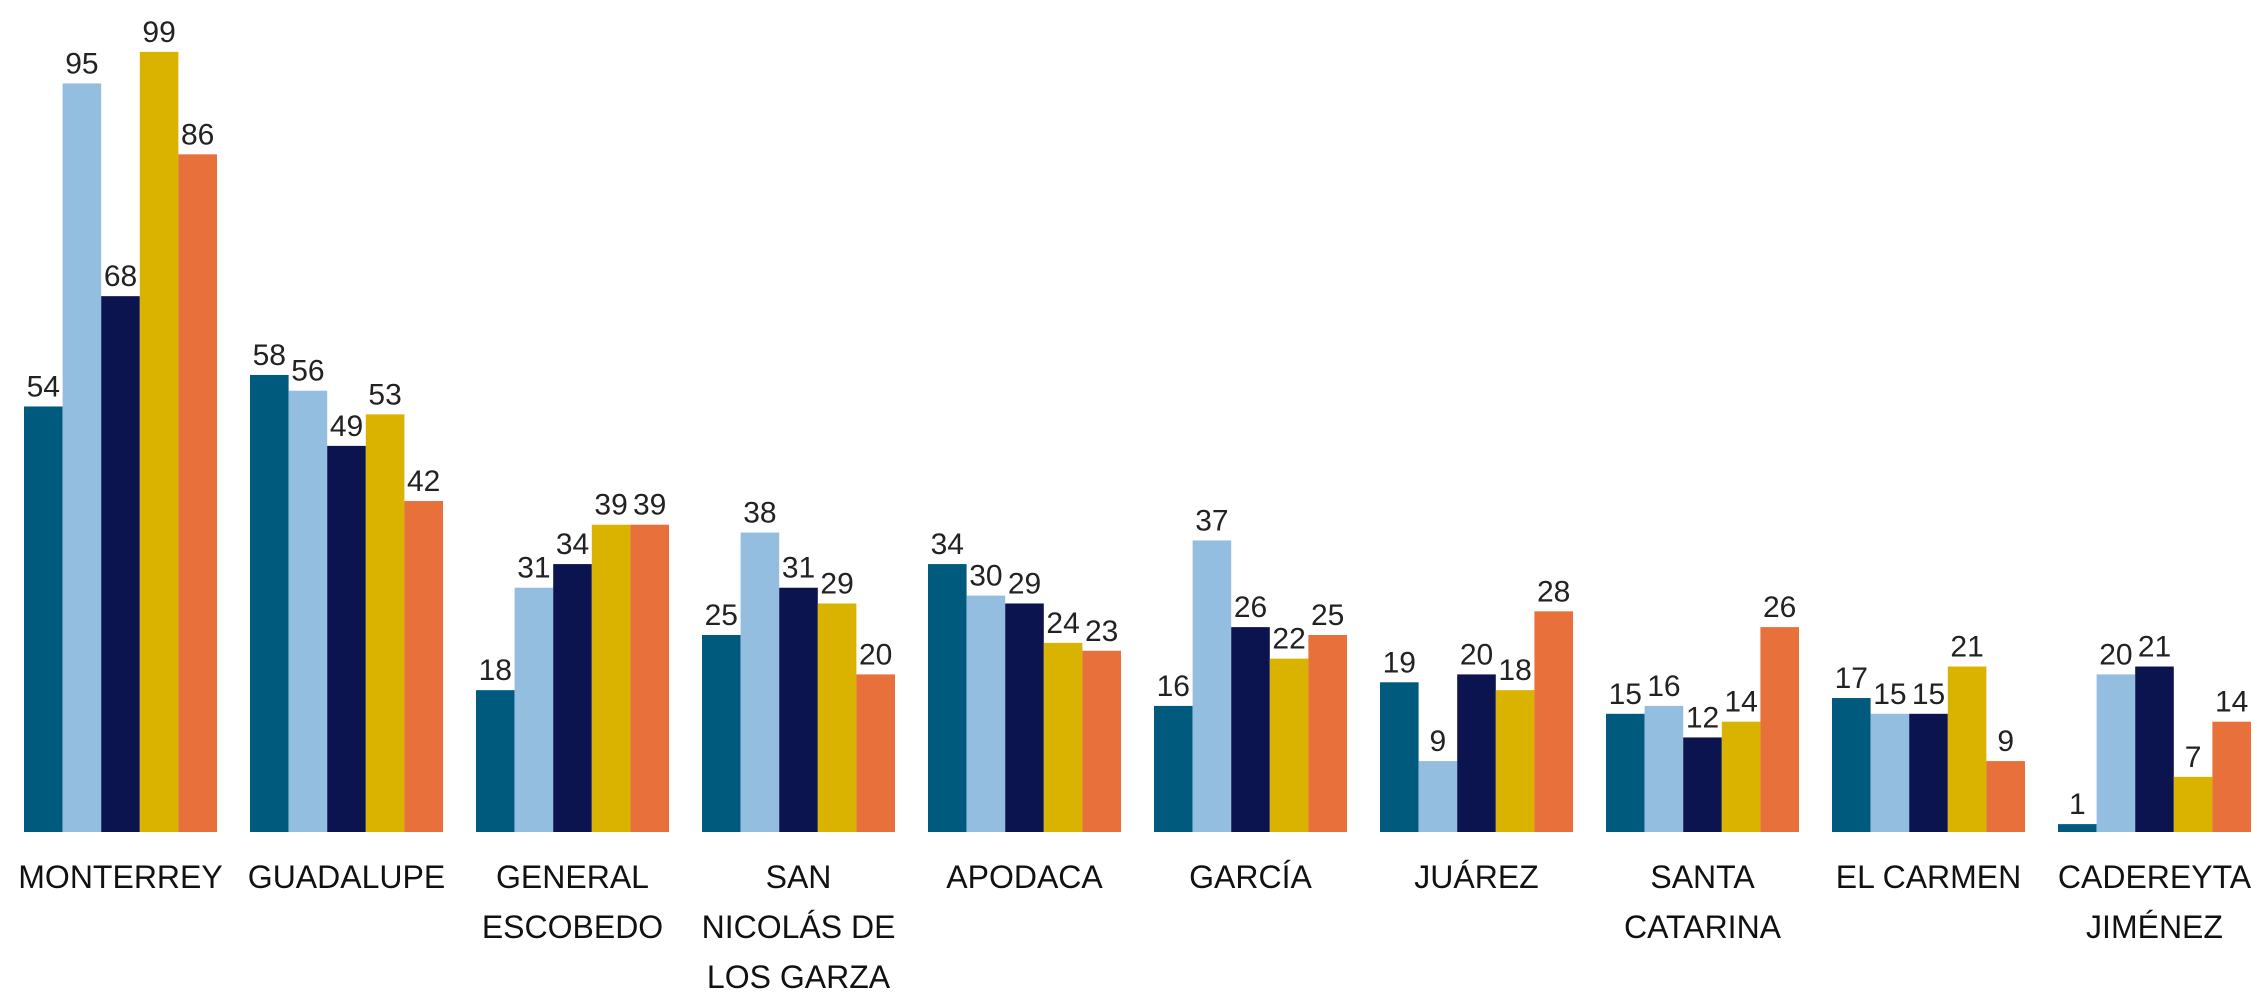  What do you see at coordinates (346, 877) in the screenshot?
I see `x-tick-label: GUADALUPE` at bounding box center [346, 877].